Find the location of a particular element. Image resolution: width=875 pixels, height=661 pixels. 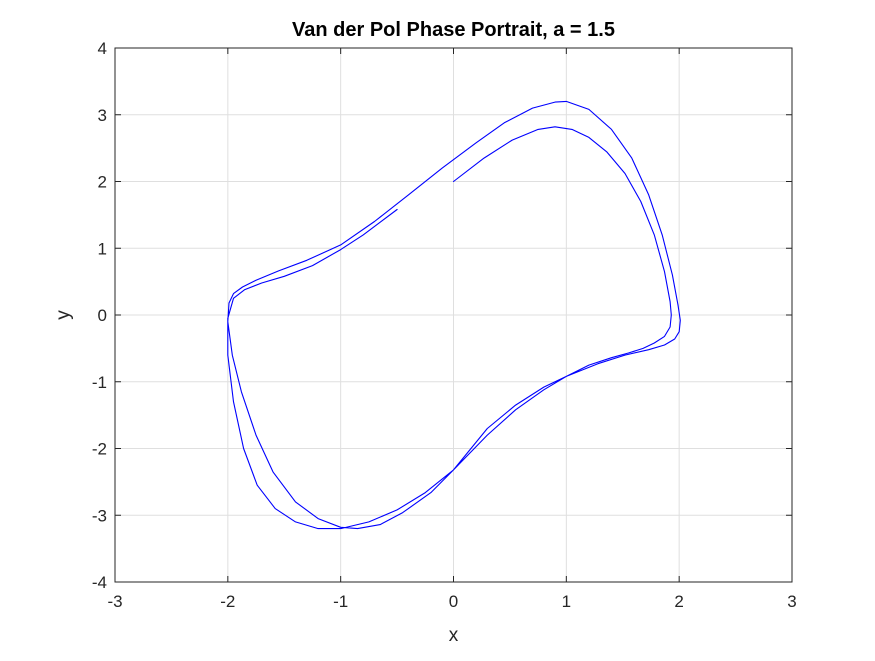

y-tick-label: 0 is located at coordinates (102, 315).